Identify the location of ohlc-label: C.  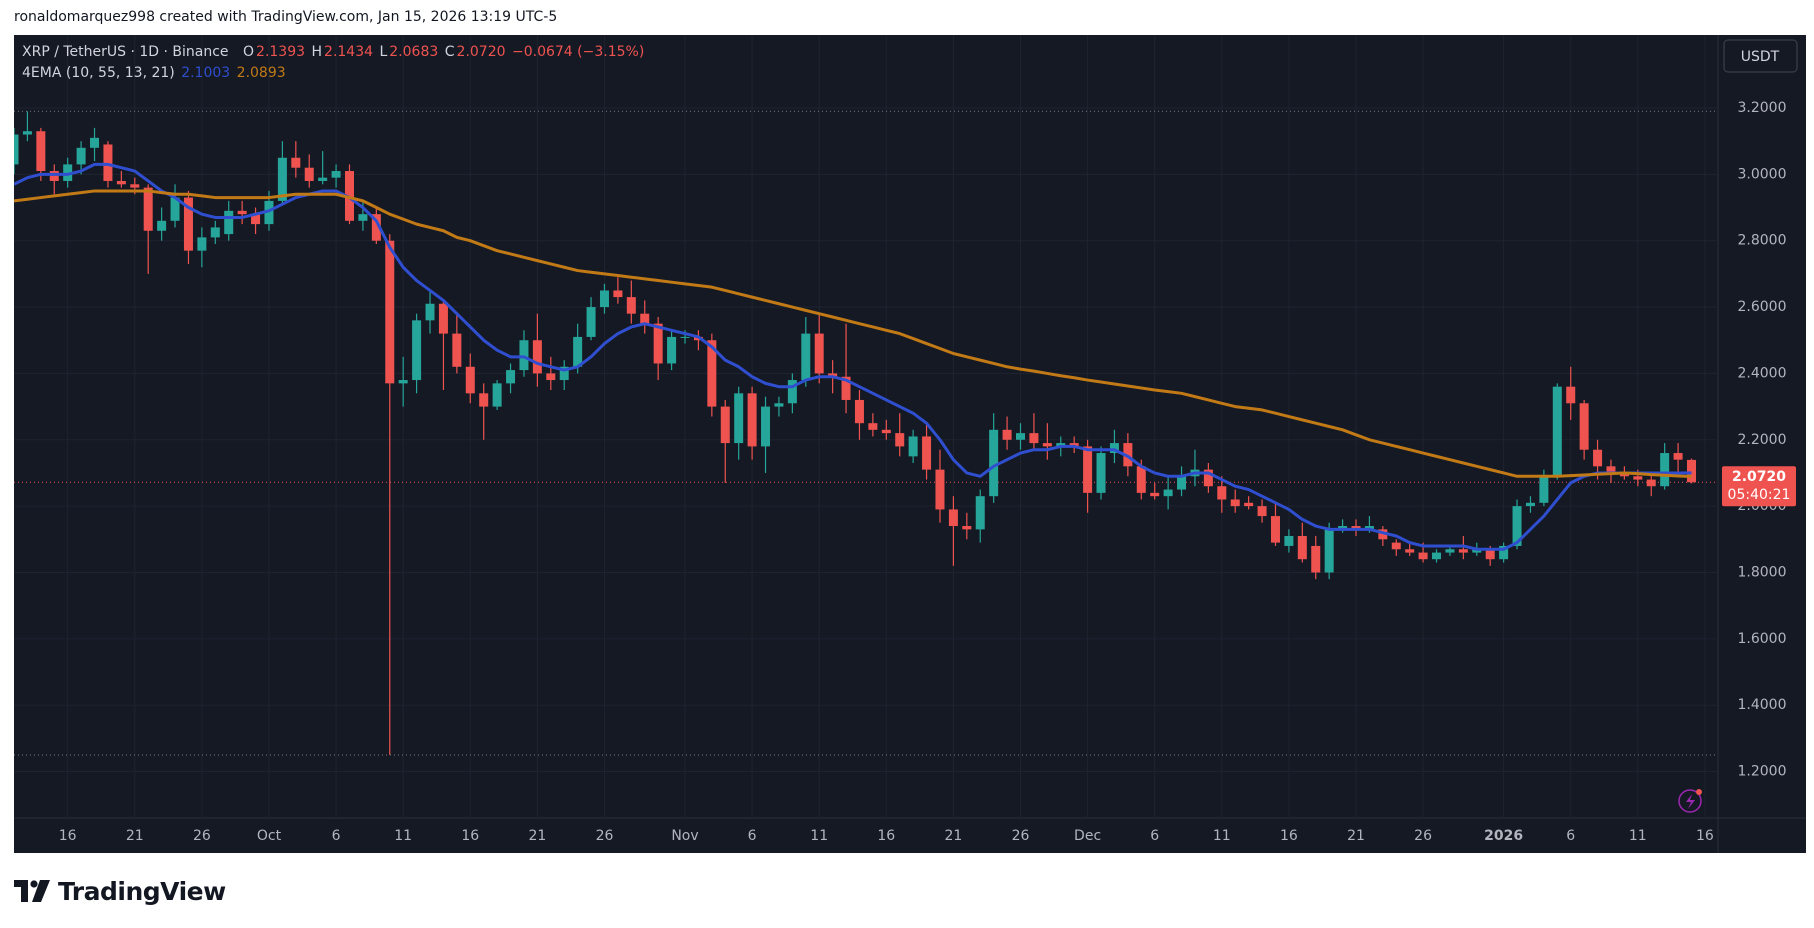
(449, 52).